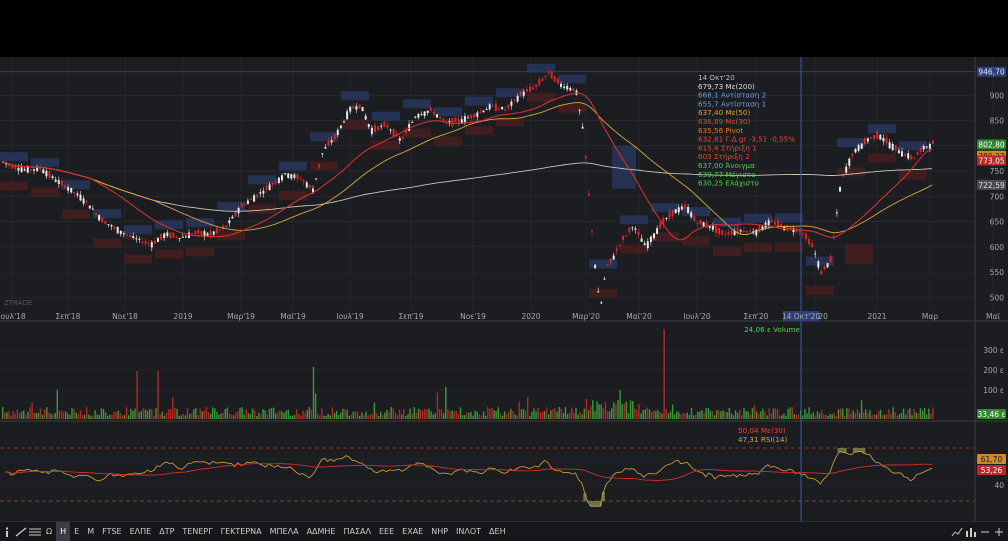  Describe the element at coordinates (440, 531) in the screenshot. I see `symbol-nhr: ΝΗΡ` at that location.